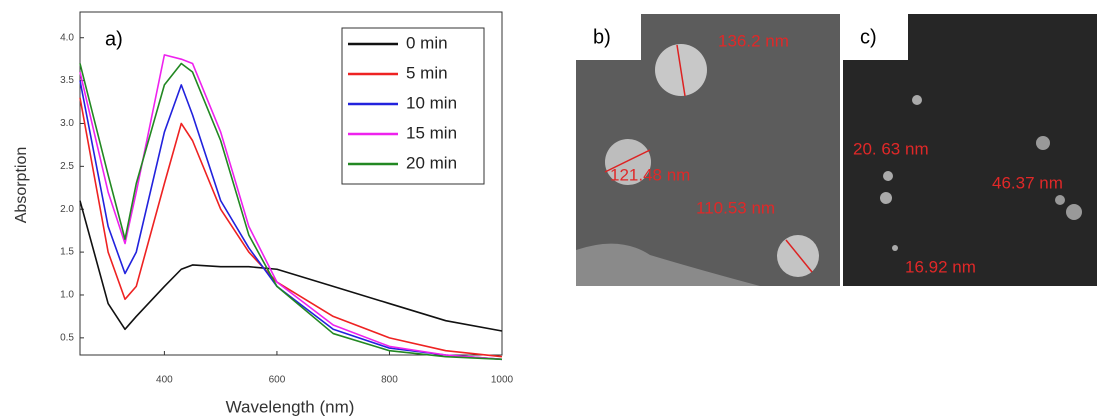  What do you see at coordinates (1027, 182) in the screenshot?
I see `scale-annotation: 46.37 nm` at bounding box center [1027, 182].